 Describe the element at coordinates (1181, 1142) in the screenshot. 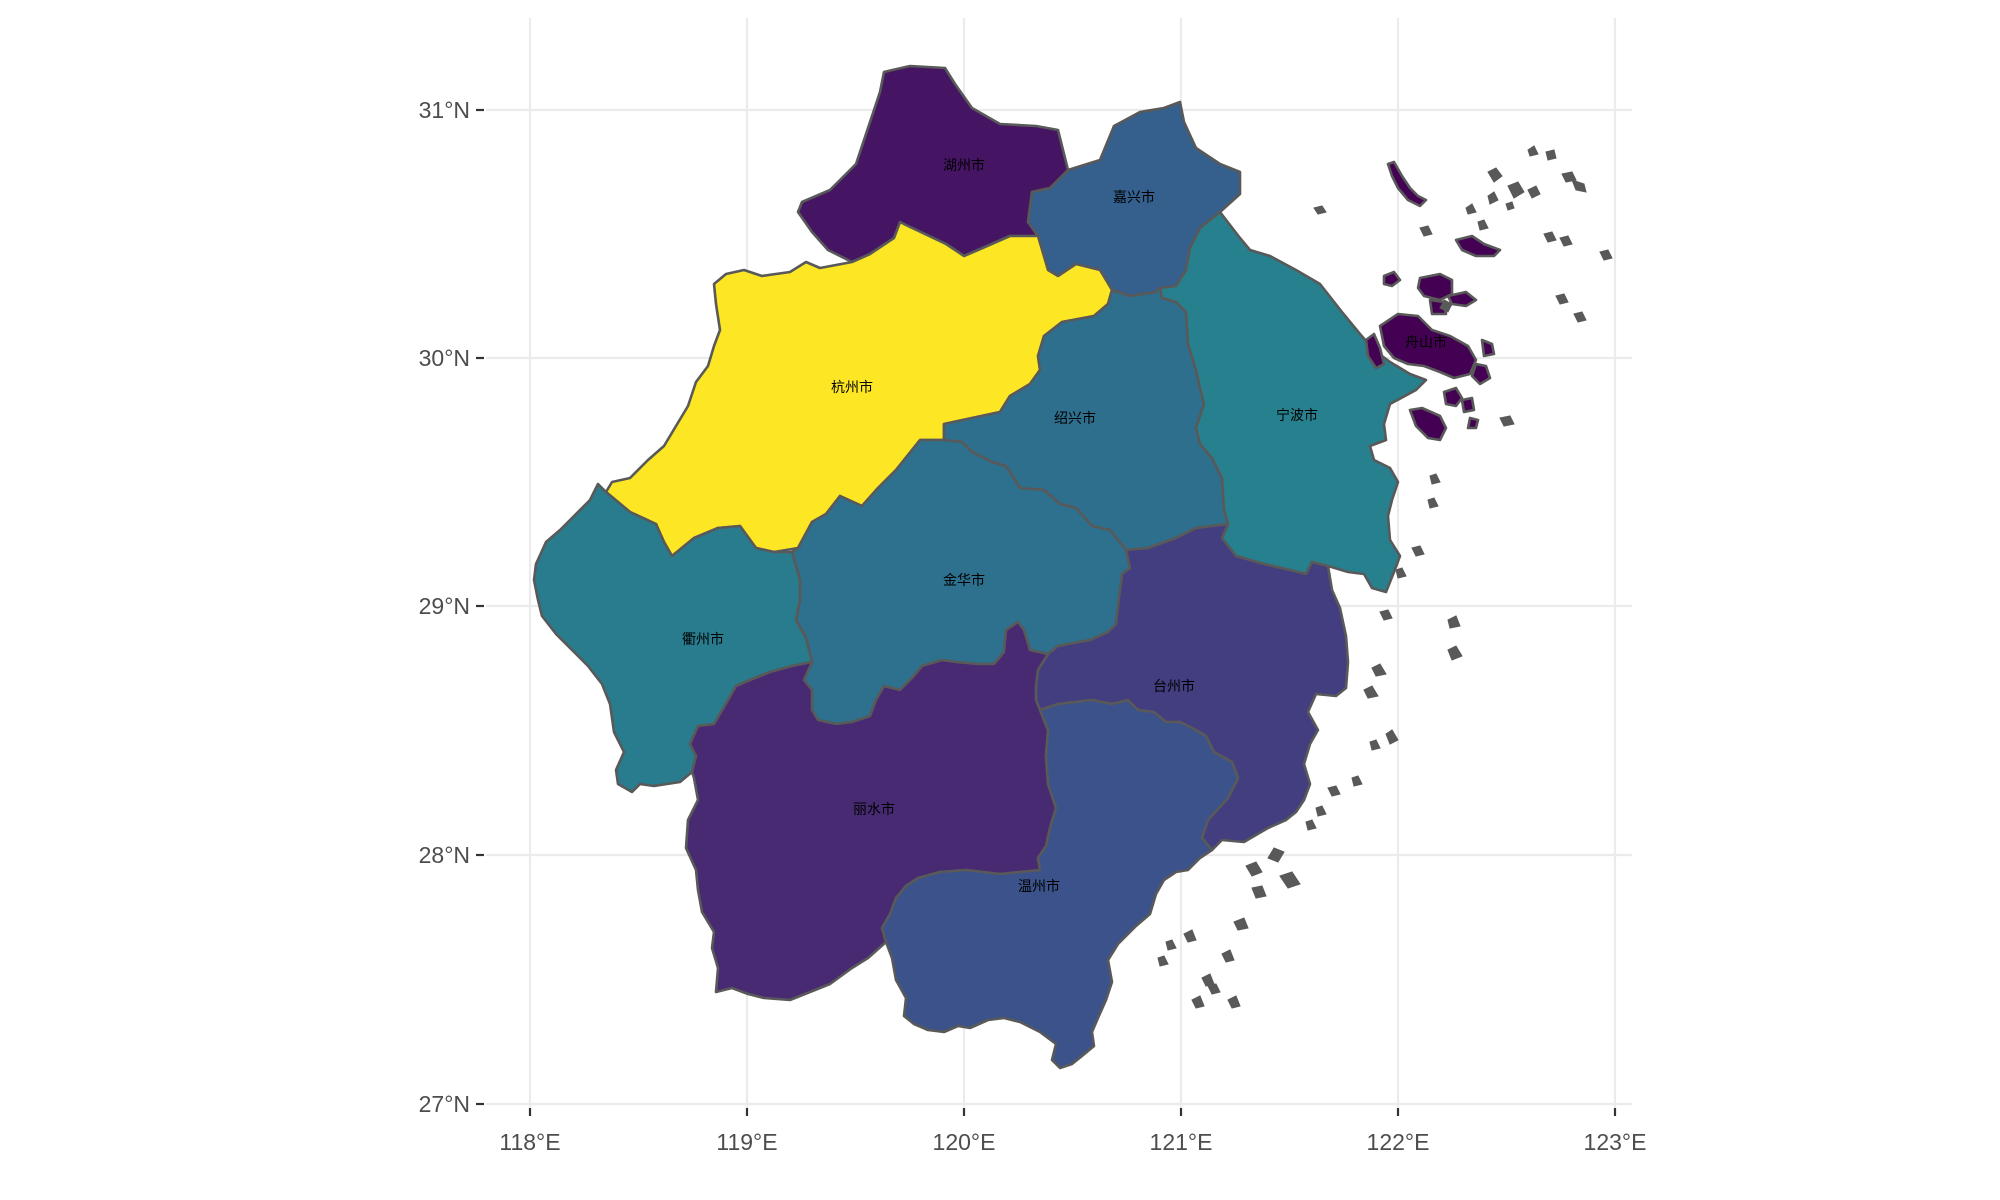

I see `x-tick-label: 121°E` at that location.